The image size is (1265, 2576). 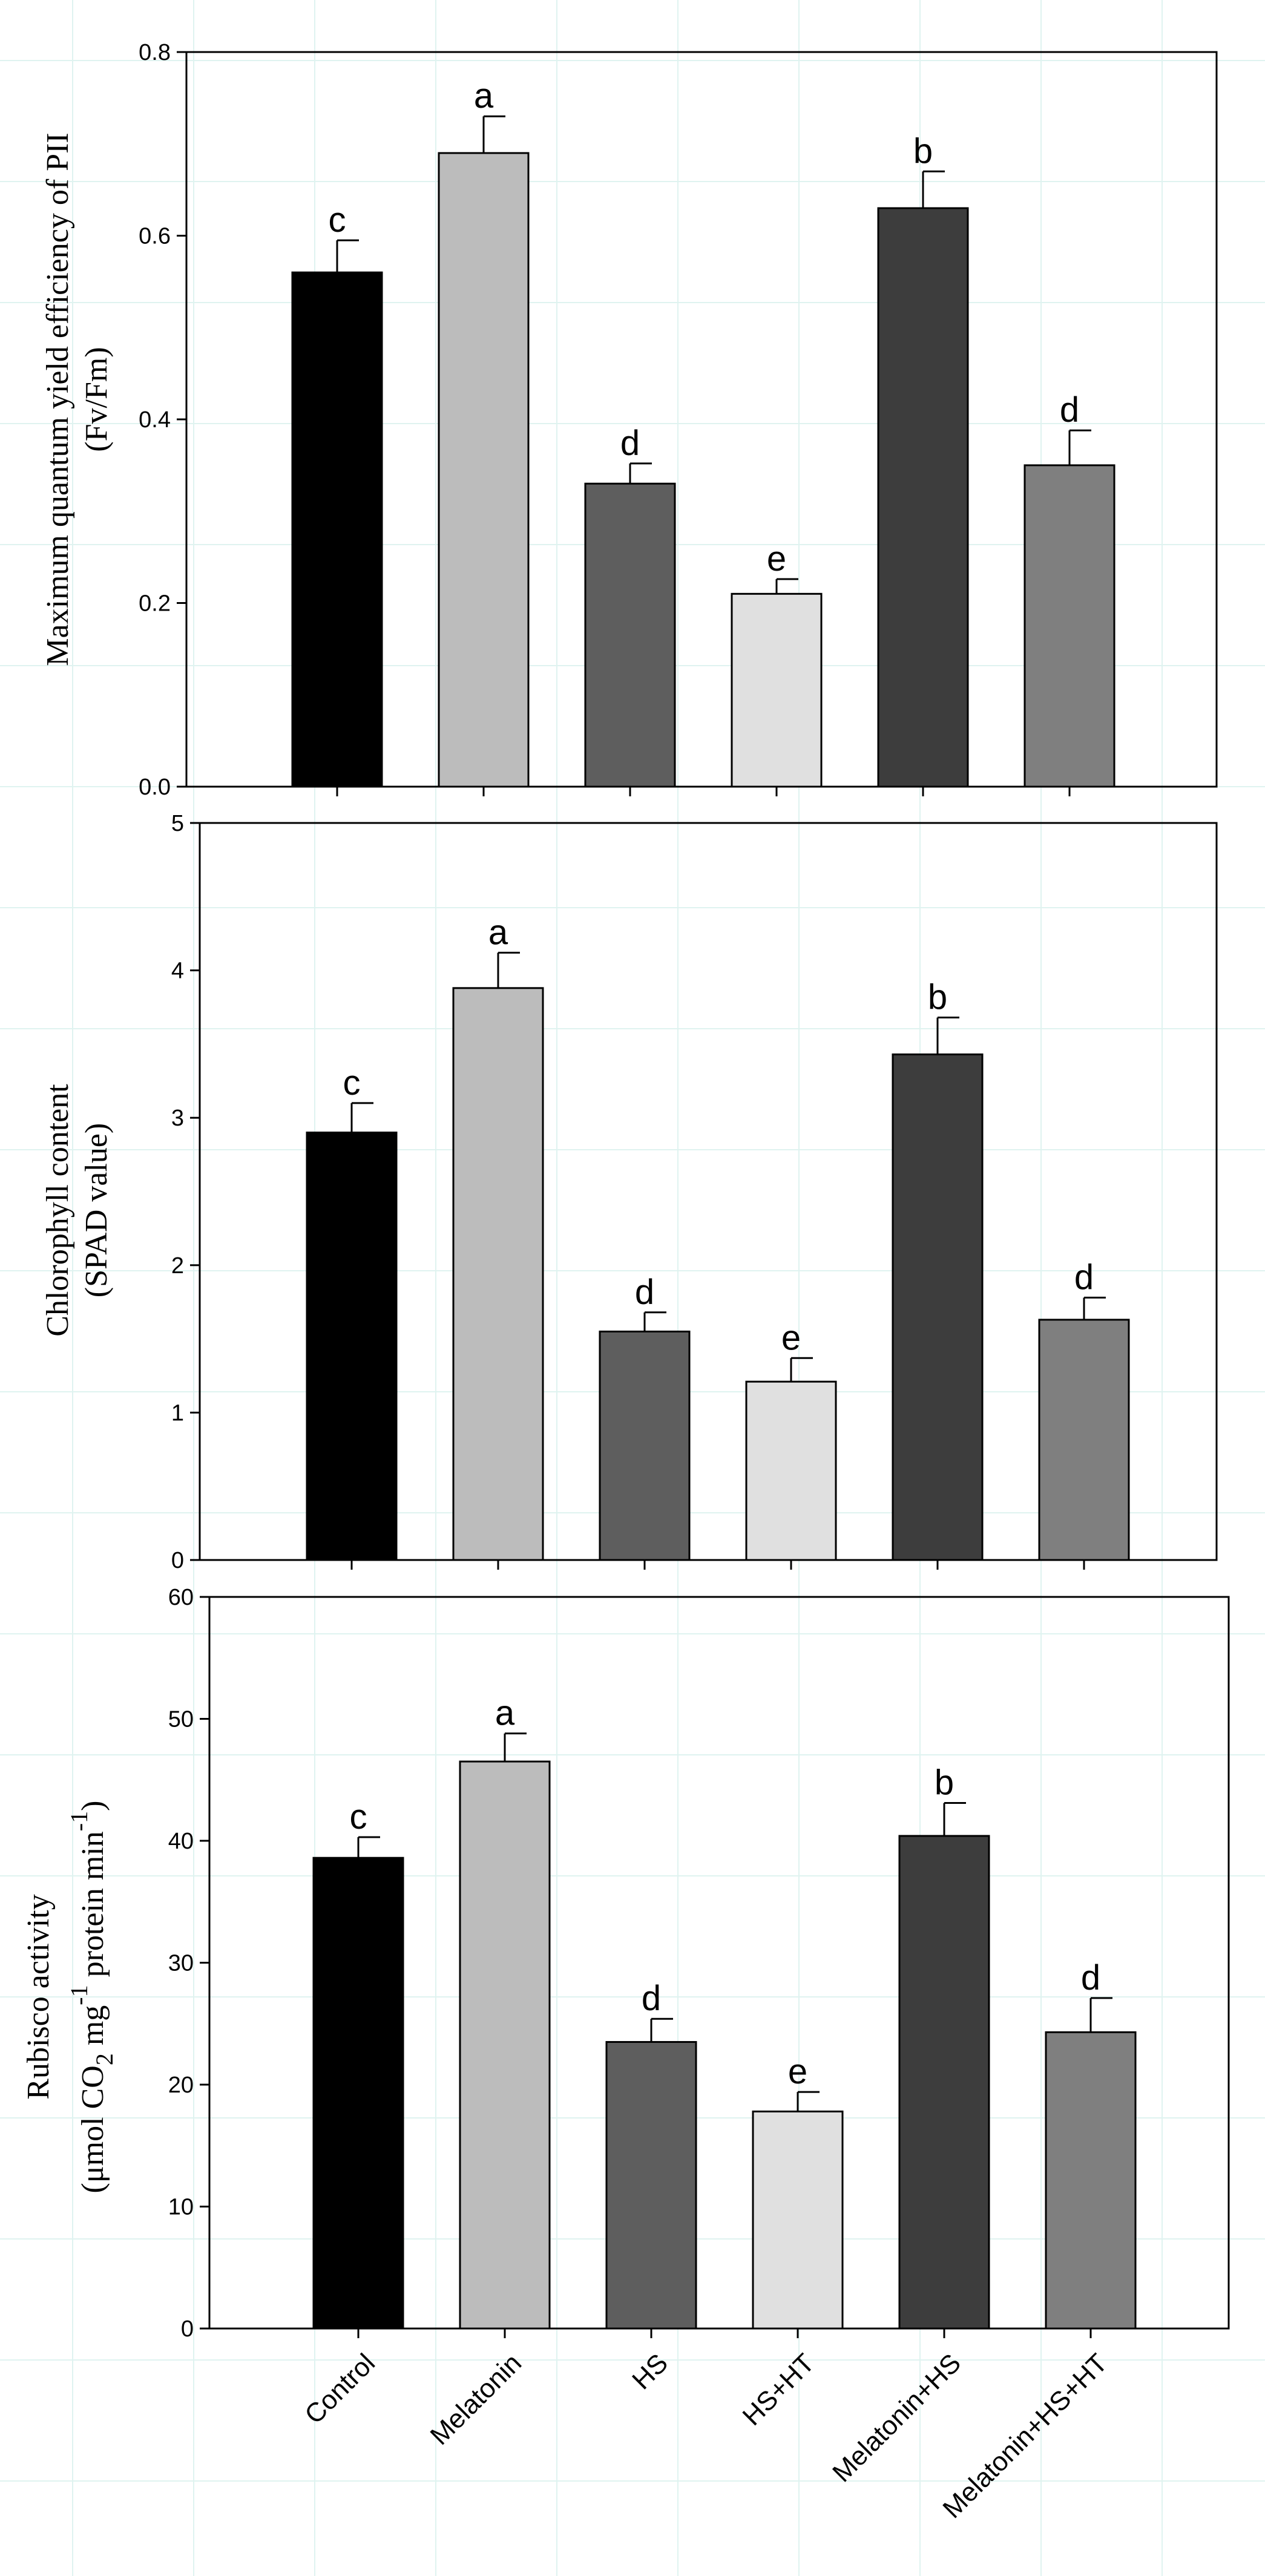 I want to click on ylabel-panel3-part-5: protein min, so click(x=93, y=1908).